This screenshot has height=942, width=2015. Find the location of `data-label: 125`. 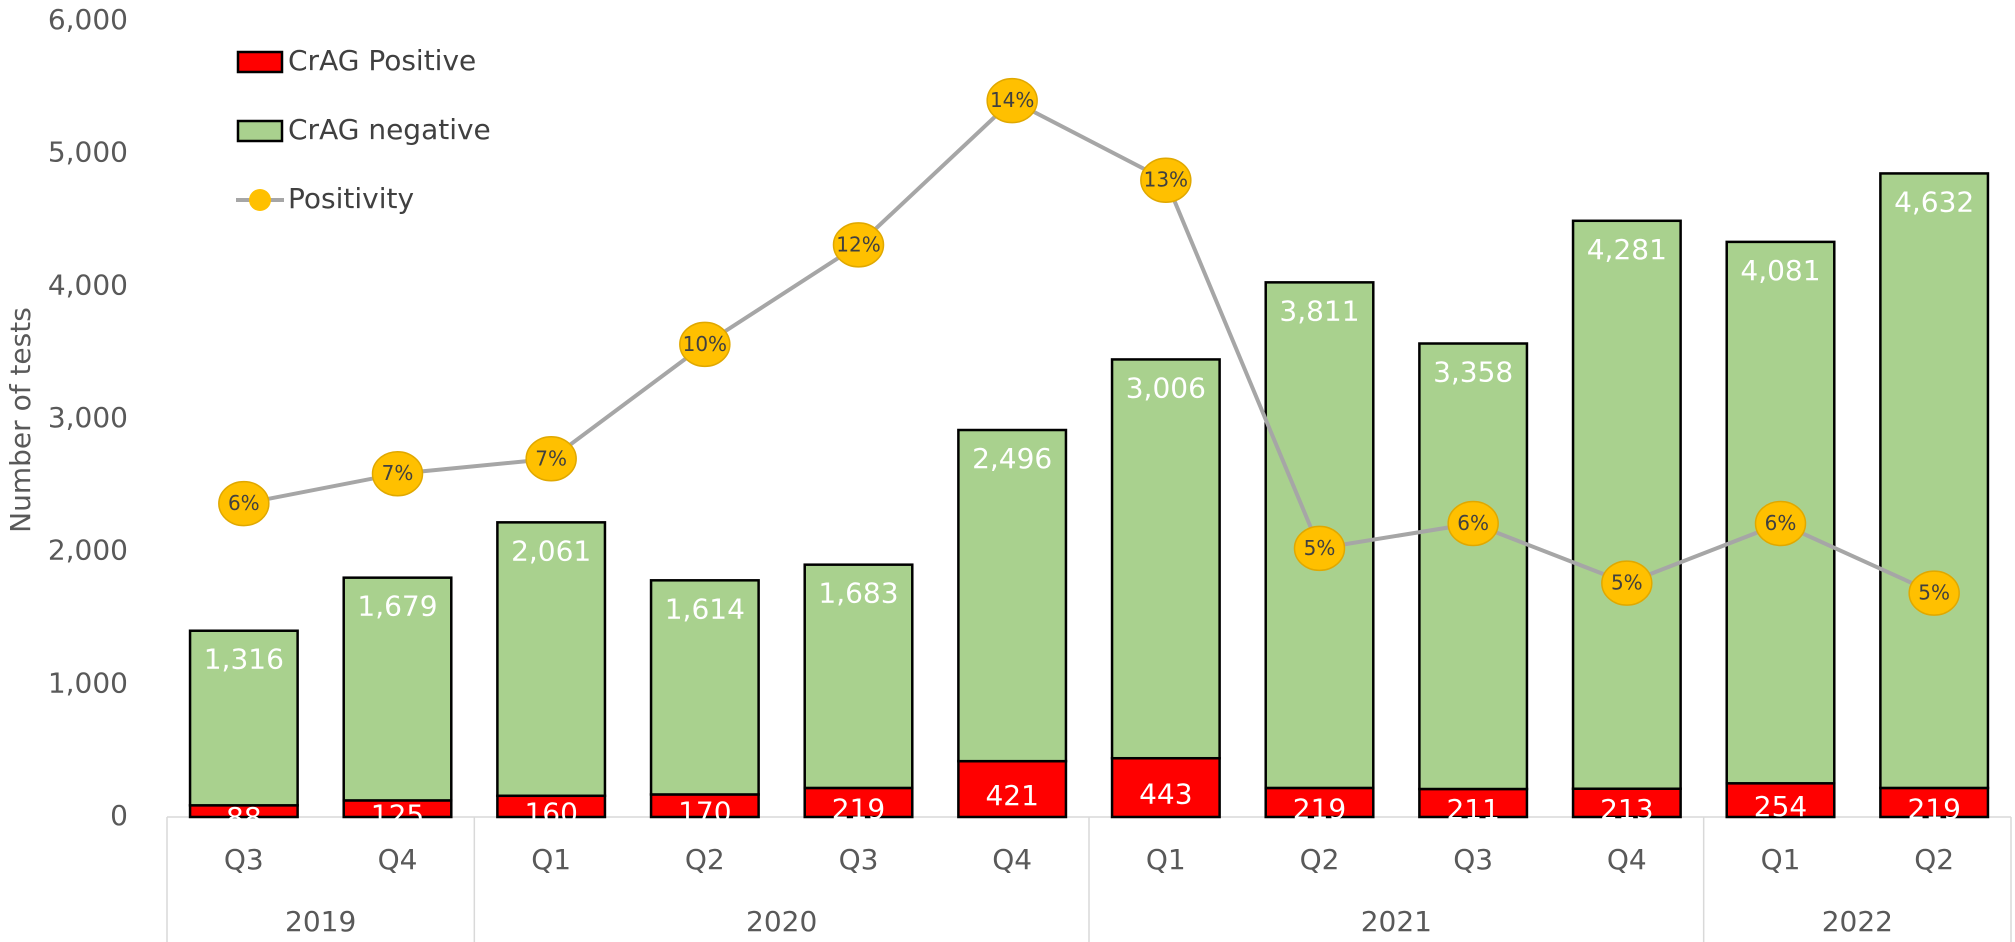

data-label: 125 is located at coordinates (397, 815).